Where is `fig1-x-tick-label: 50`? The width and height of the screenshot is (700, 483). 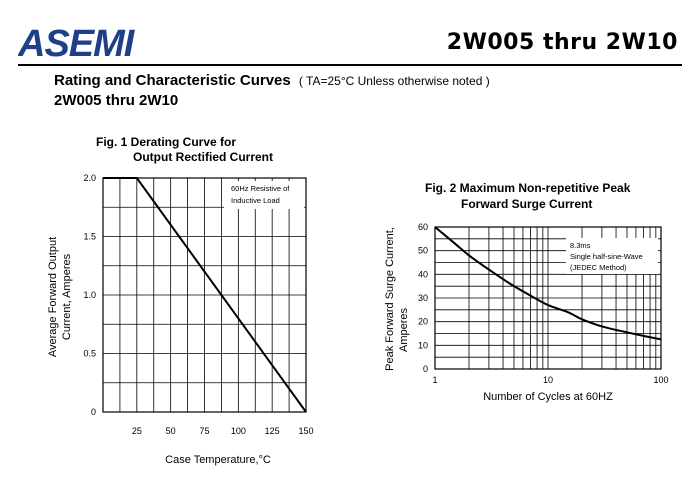
fig1-x-tick-label: 50 is located at coordinates (171, 431).